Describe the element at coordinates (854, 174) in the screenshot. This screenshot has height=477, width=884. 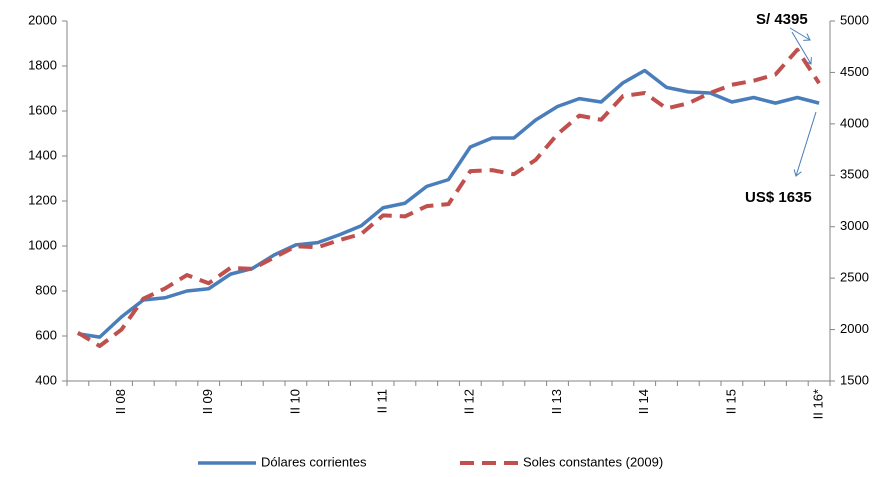
I see `y2-tick-label: 3500` at that location.